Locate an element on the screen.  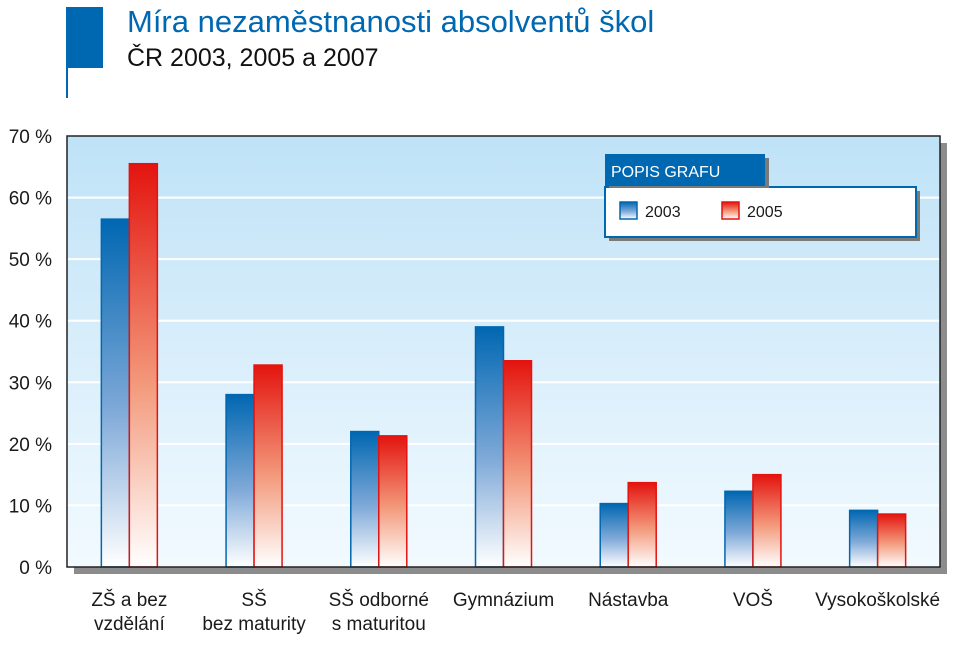
x-tick-label: Nástavba is located at coordinates (628, 600).